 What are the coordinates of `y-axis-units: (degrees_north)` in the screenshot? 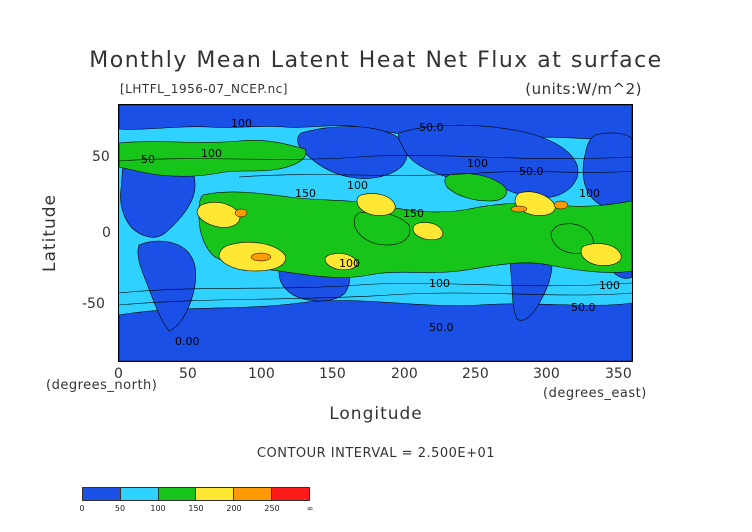 It's located at (102, 385).